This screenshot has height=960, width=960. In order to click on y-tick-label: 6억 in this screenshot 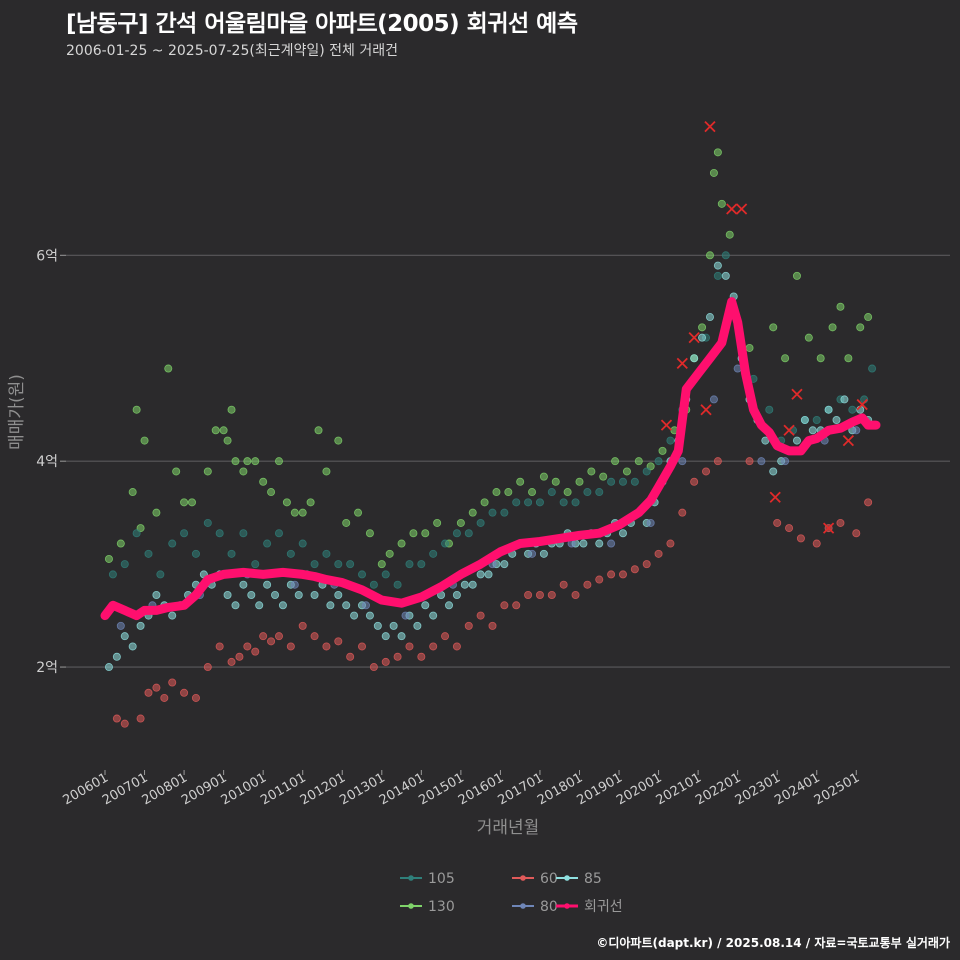, I will do `click(47, 256)`.